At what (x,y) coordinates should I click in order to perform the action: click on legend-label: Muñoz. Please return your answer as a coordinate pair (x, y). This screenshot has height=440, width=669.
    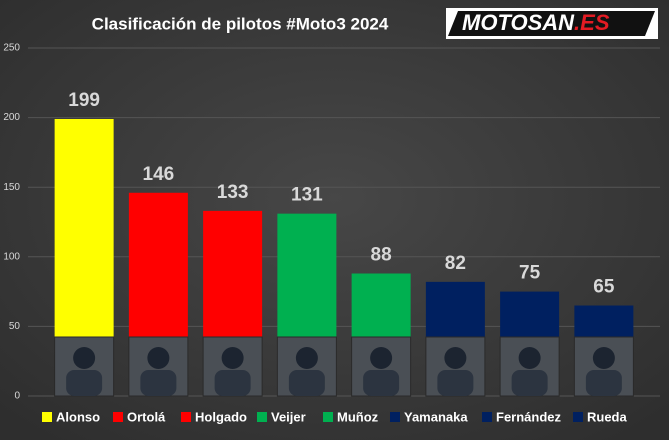
    Looking at the image, I should click on (358, 416).